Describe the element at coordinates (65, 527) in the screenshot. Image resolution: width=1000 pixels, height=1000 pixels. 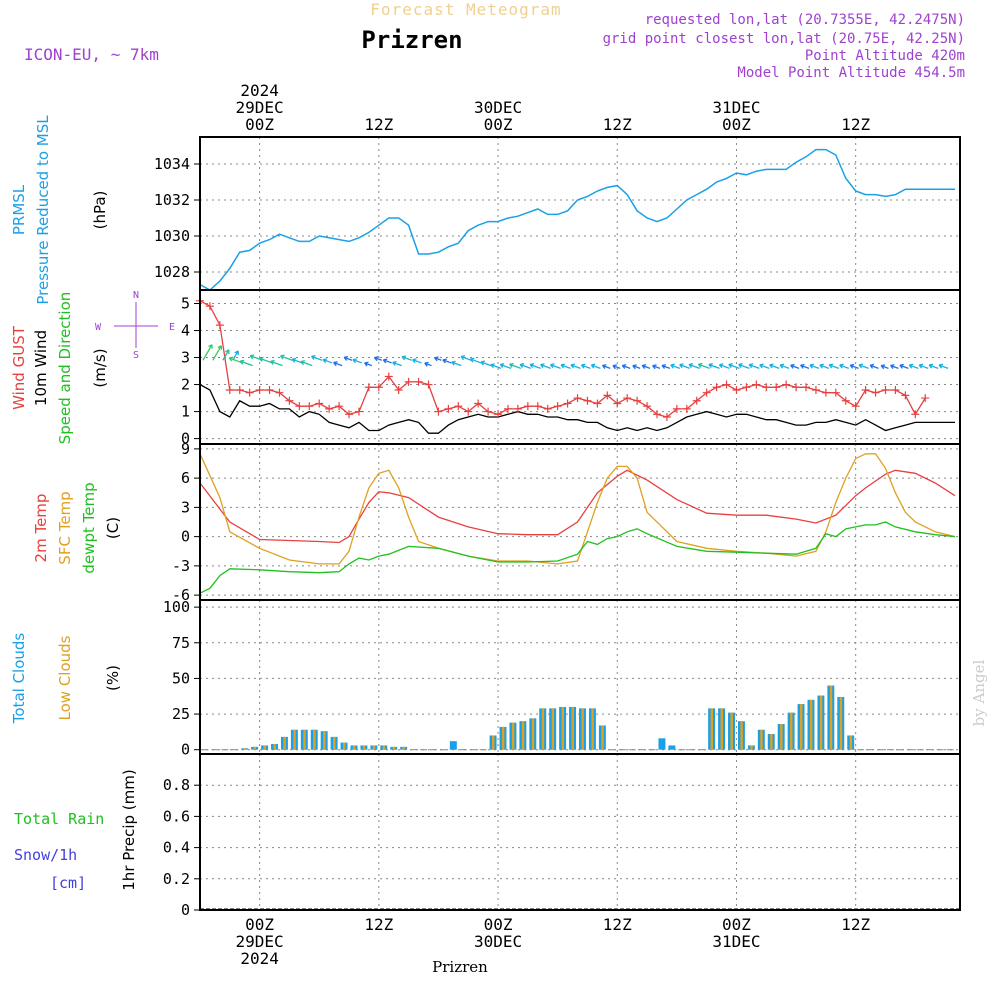
I see `sfc-label: SFC Temp` at that location.